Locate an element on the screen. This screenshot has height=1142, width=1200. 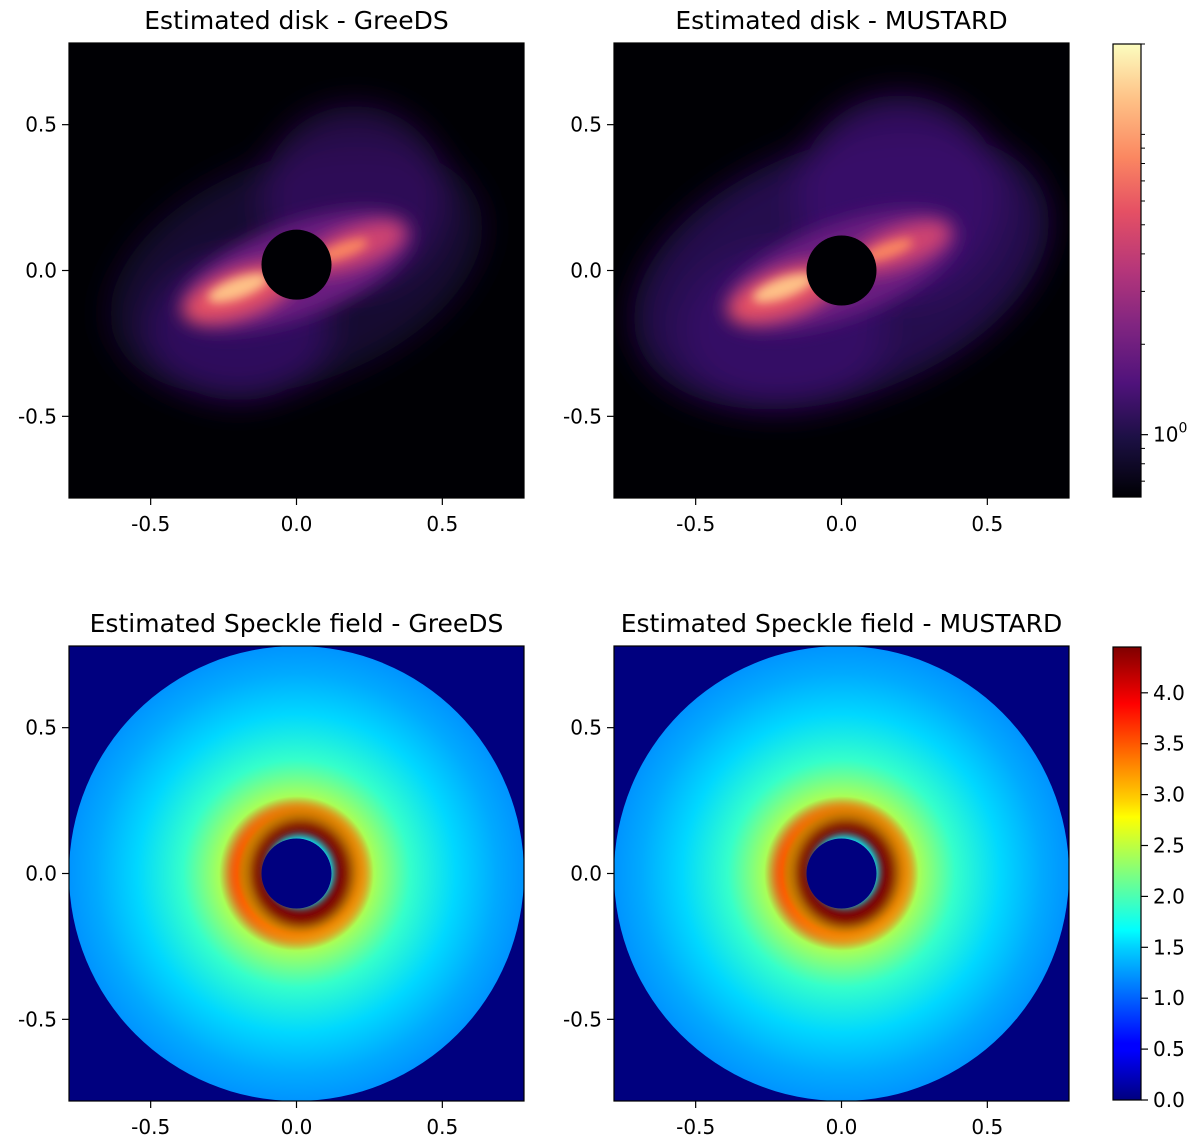
colorbar-magma-gradient is located at coordinates (1127, 270).